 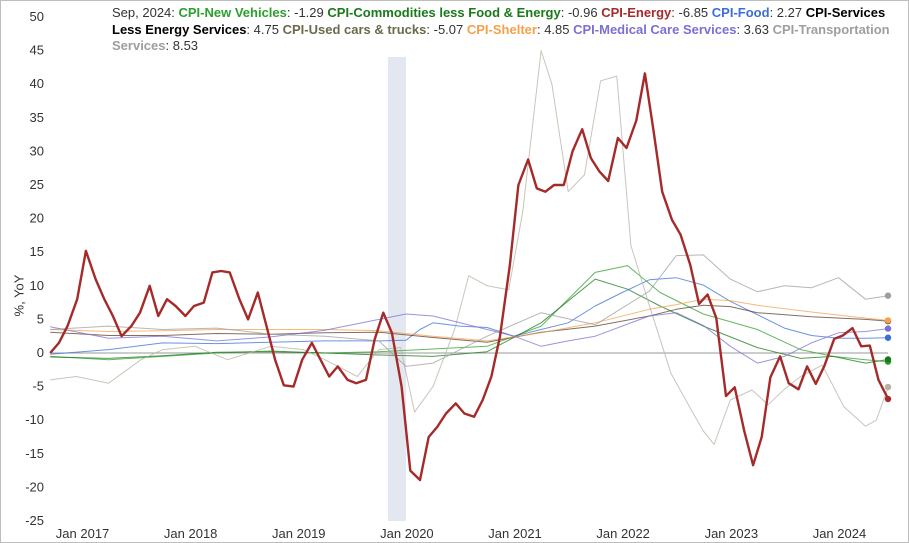 What do you see at coordinates (354, 29) in the screenshot?
I see `legend-series-name: CPI-Used cars & trucks` at bounding box center [354, 29].